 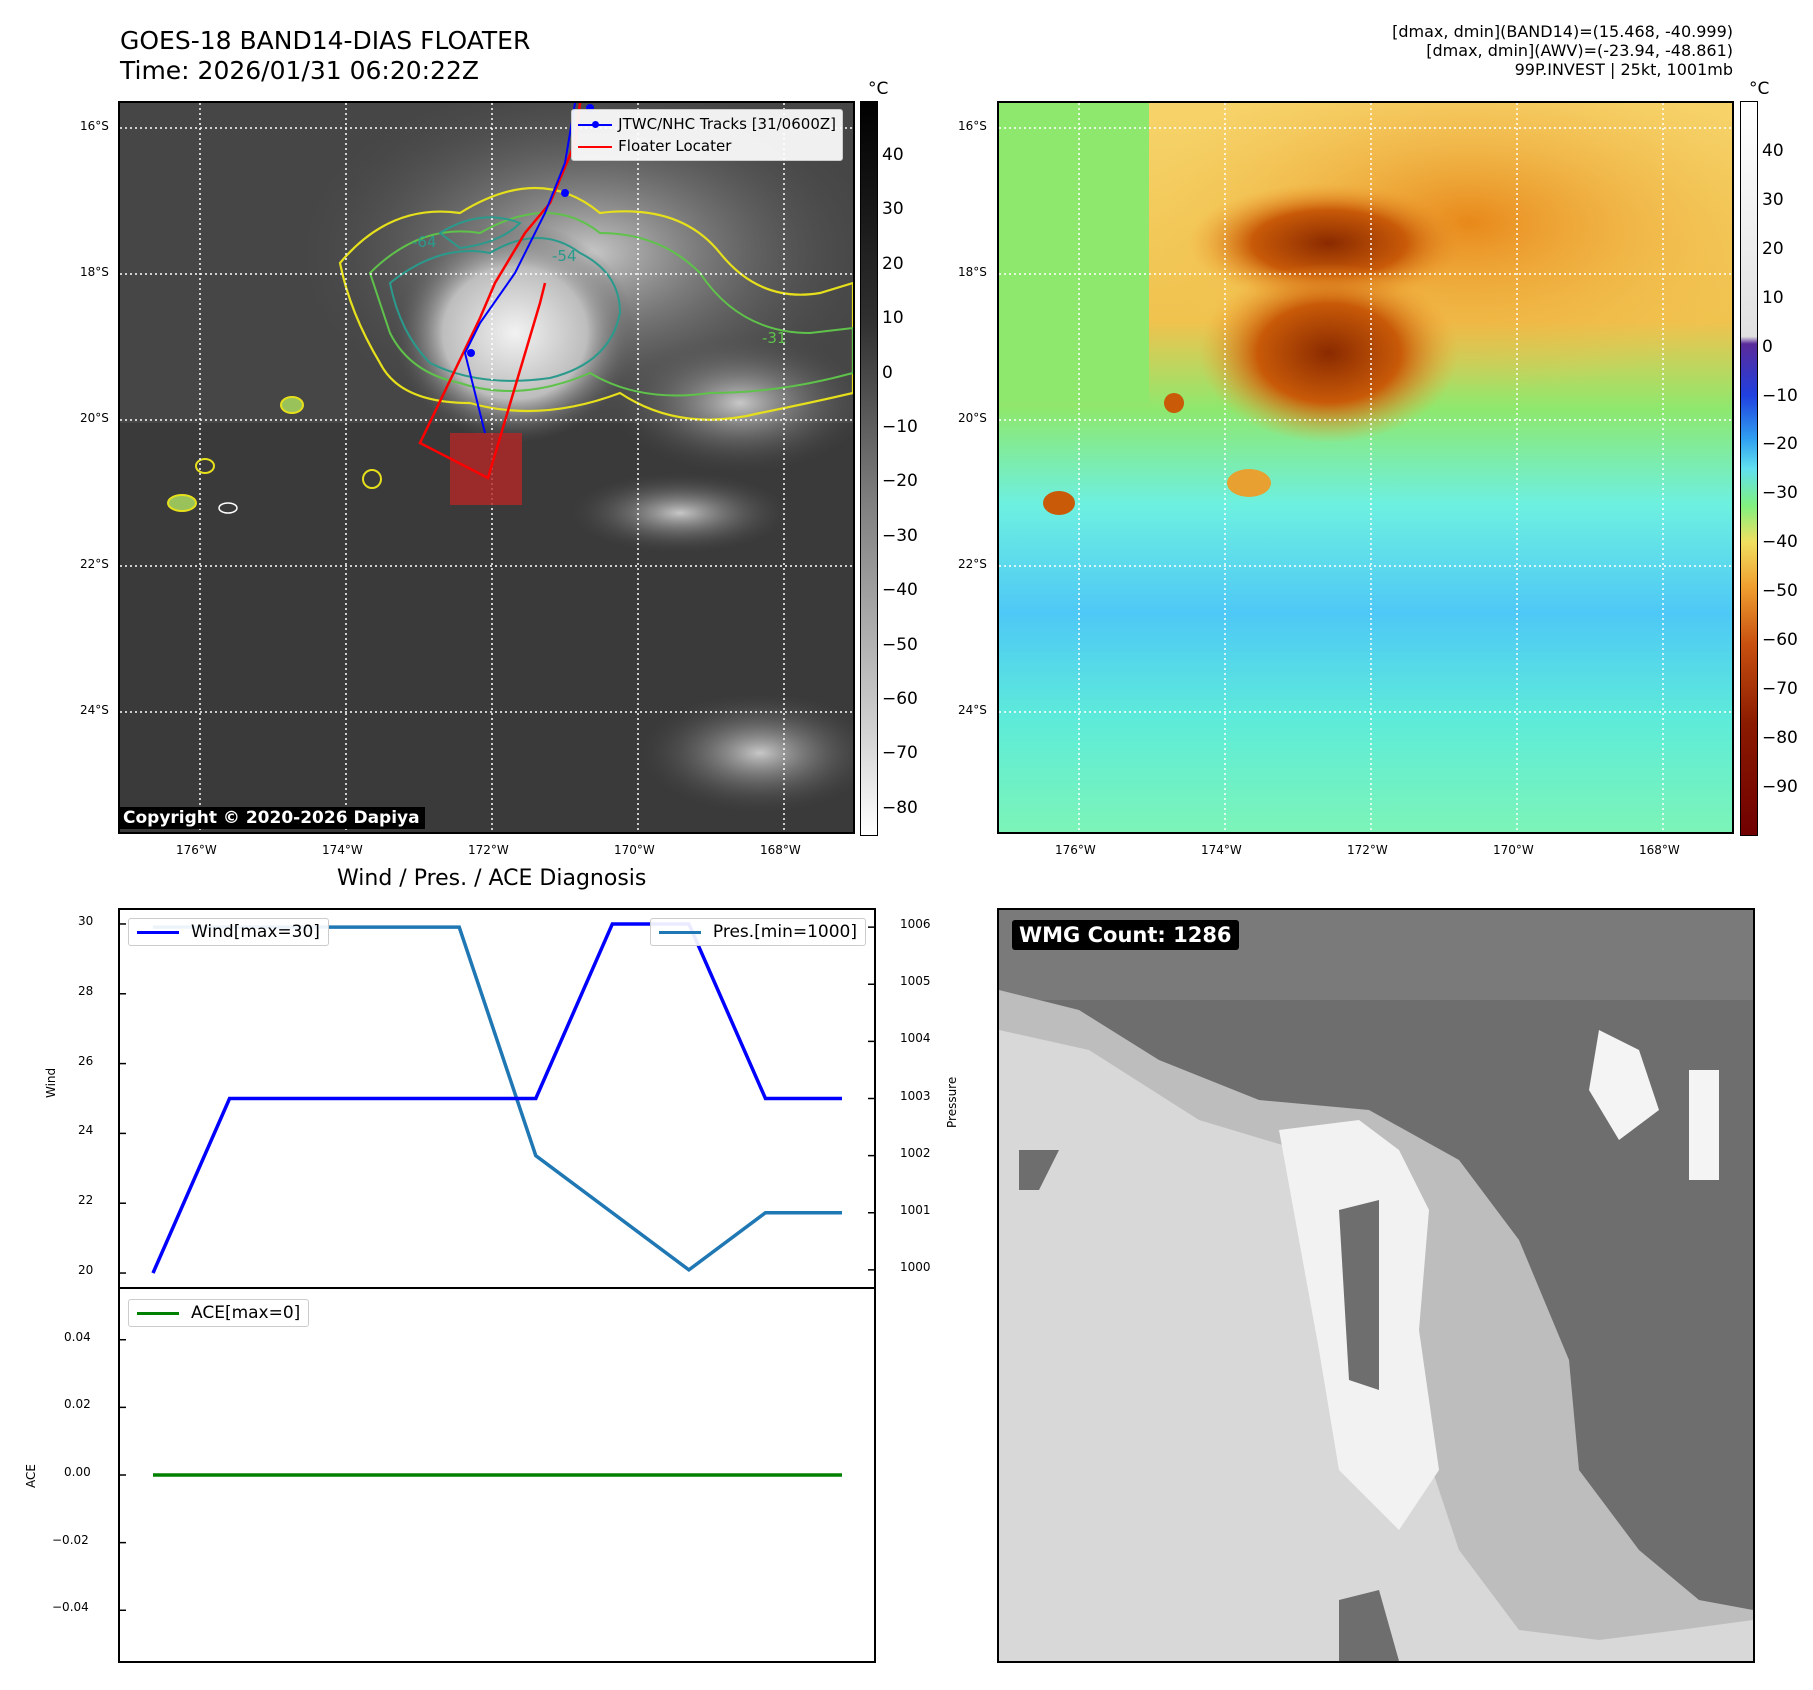 I want to click on awv-core-south, so click(x=1329, y=353).